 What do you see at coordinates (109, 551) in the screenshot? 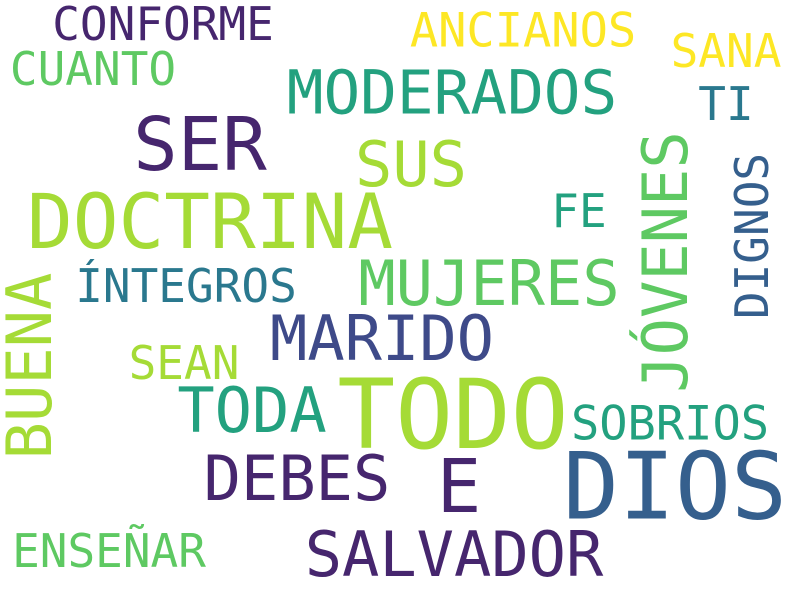
I see `word-ensenar: ENSEÑAR` at bounding box center [109, 551].